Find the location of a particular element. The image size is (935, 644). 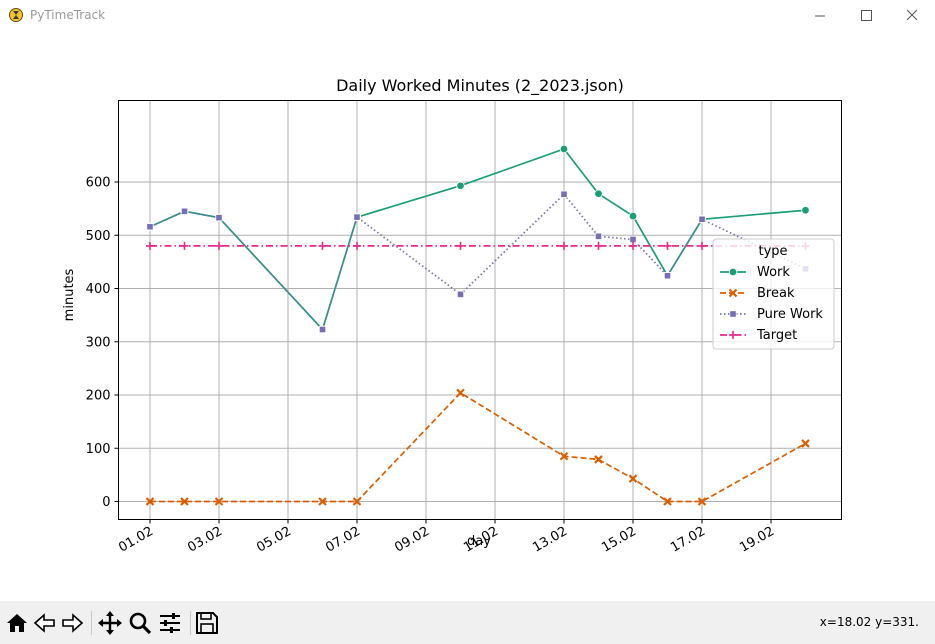

home-icon is located at coordinates (17, 623).